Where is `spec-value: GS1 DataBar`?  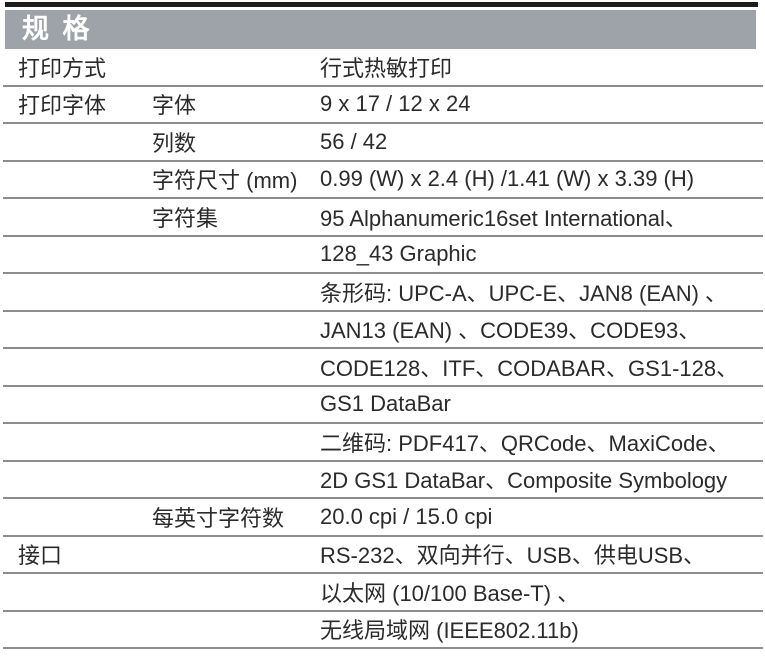
spec-value: GS1 DataBar is located at coordinates (385, 404).